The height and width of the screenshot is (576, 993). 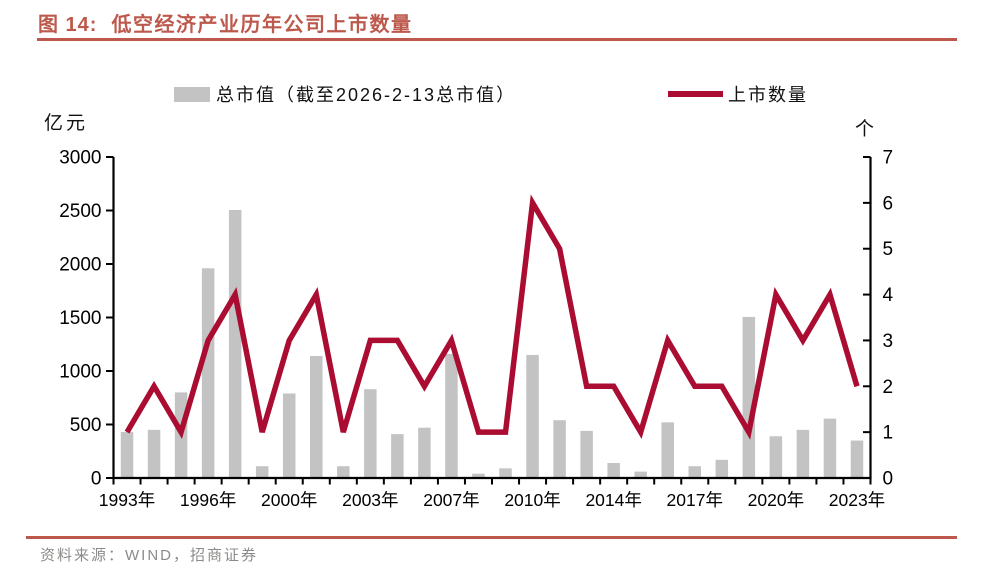 What do you see at coordinates (888, 341) in the screenshot?
I see `right-axis-tick-label: 3` at bounding box center [888, 341].